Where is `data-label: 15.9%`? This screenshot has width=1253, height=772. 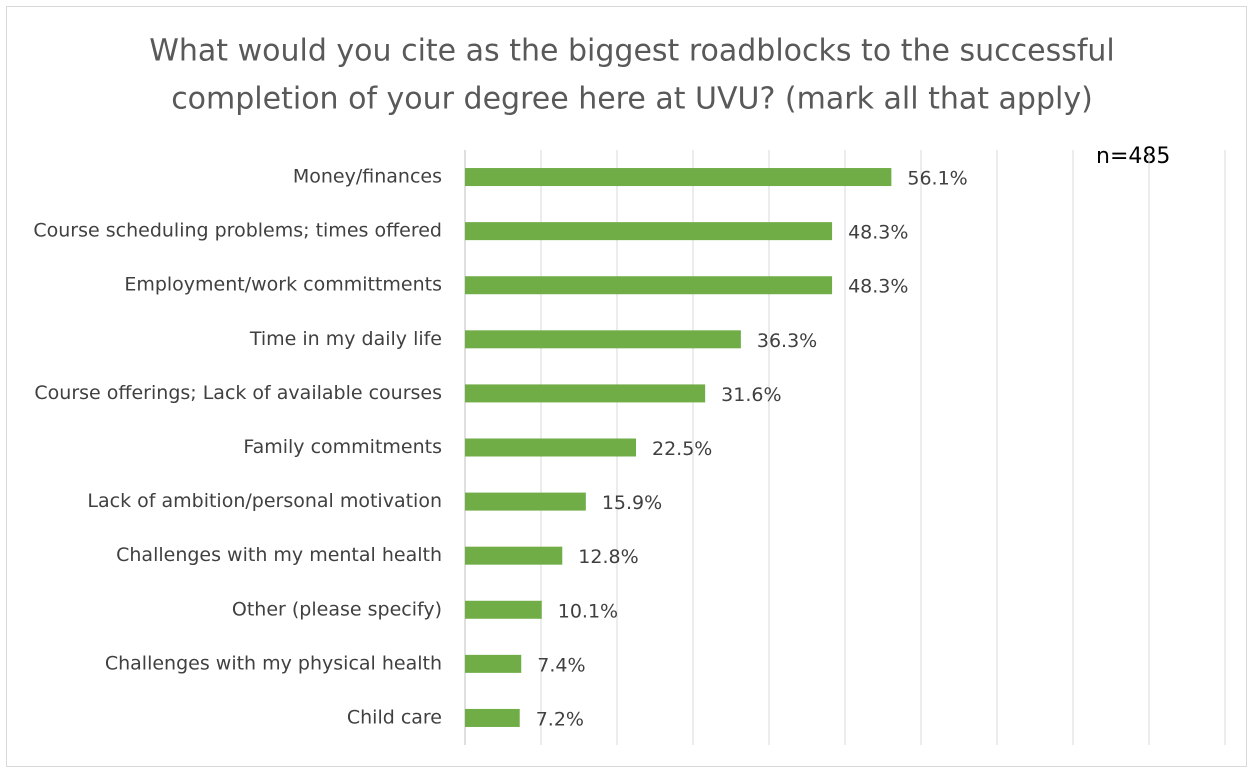
data-label: 15.9% is located at coordinates (632, 503).